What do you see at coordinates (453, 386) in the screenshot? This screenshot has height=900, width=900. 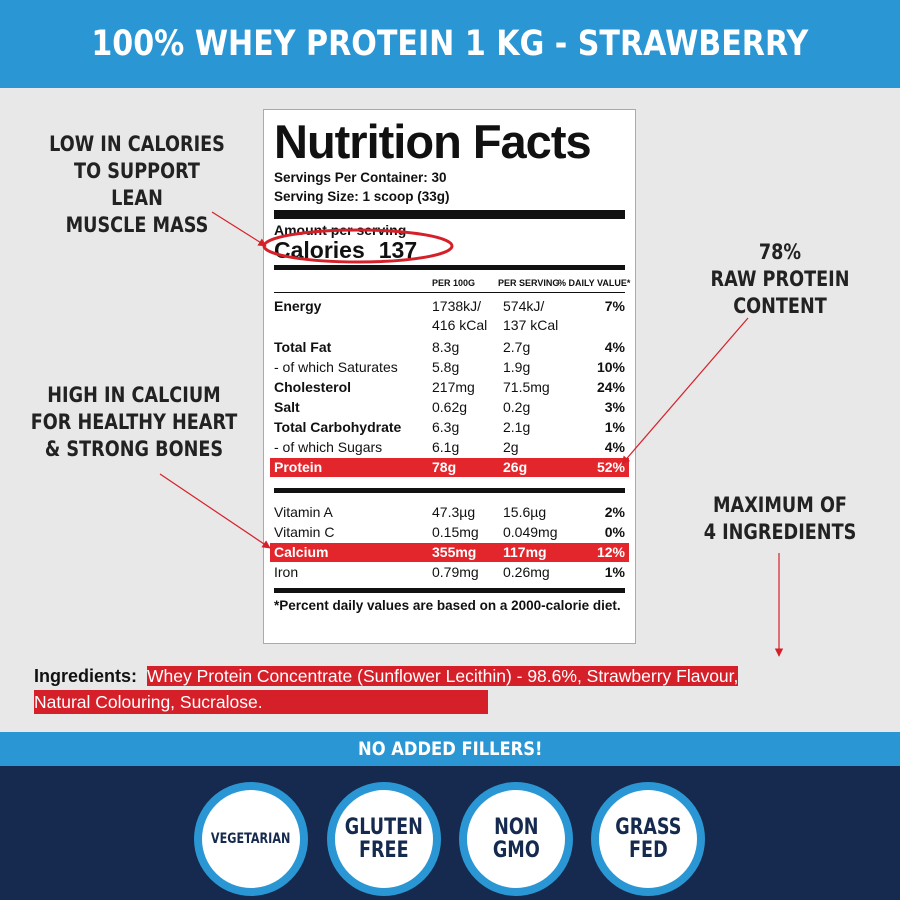 I see `per-100g-value: 217mg` at bounding box center [453, 386].